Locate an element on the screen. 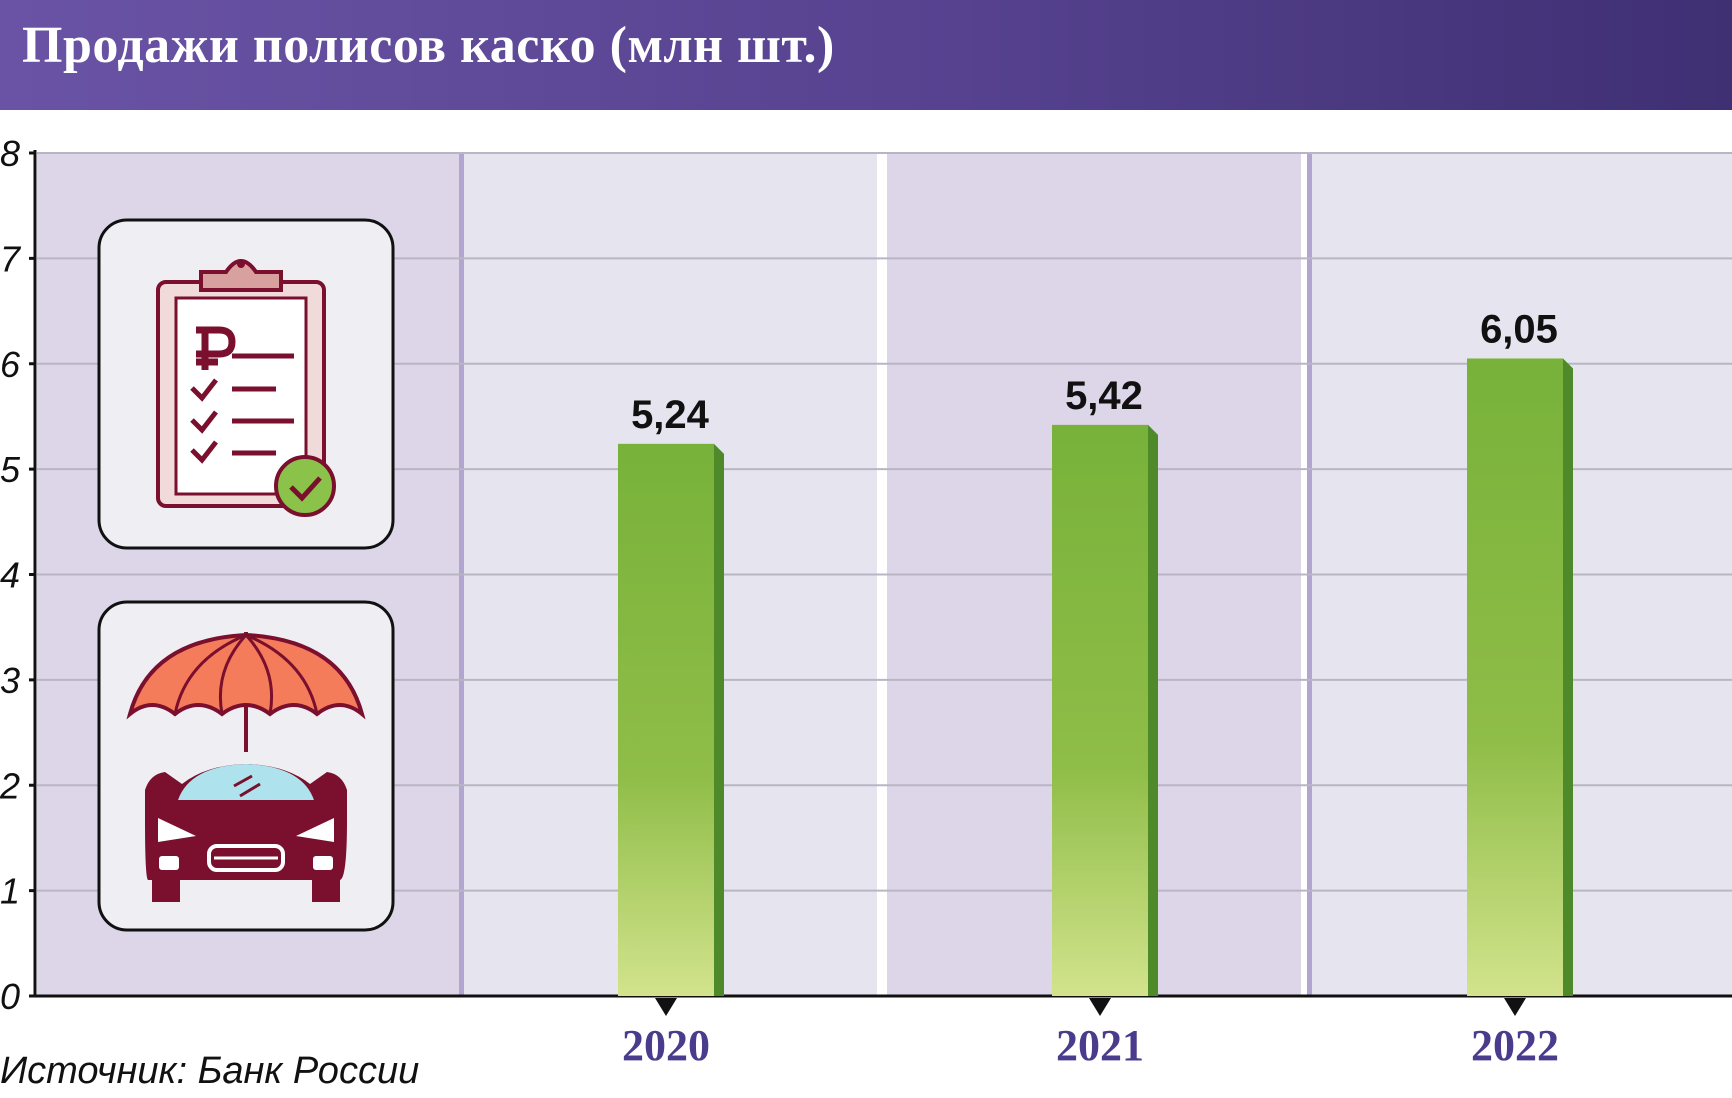 Image resolution: width=1732 pixels, height=1098 pixels. bar-2021 is located at coordinates (1100, 710).